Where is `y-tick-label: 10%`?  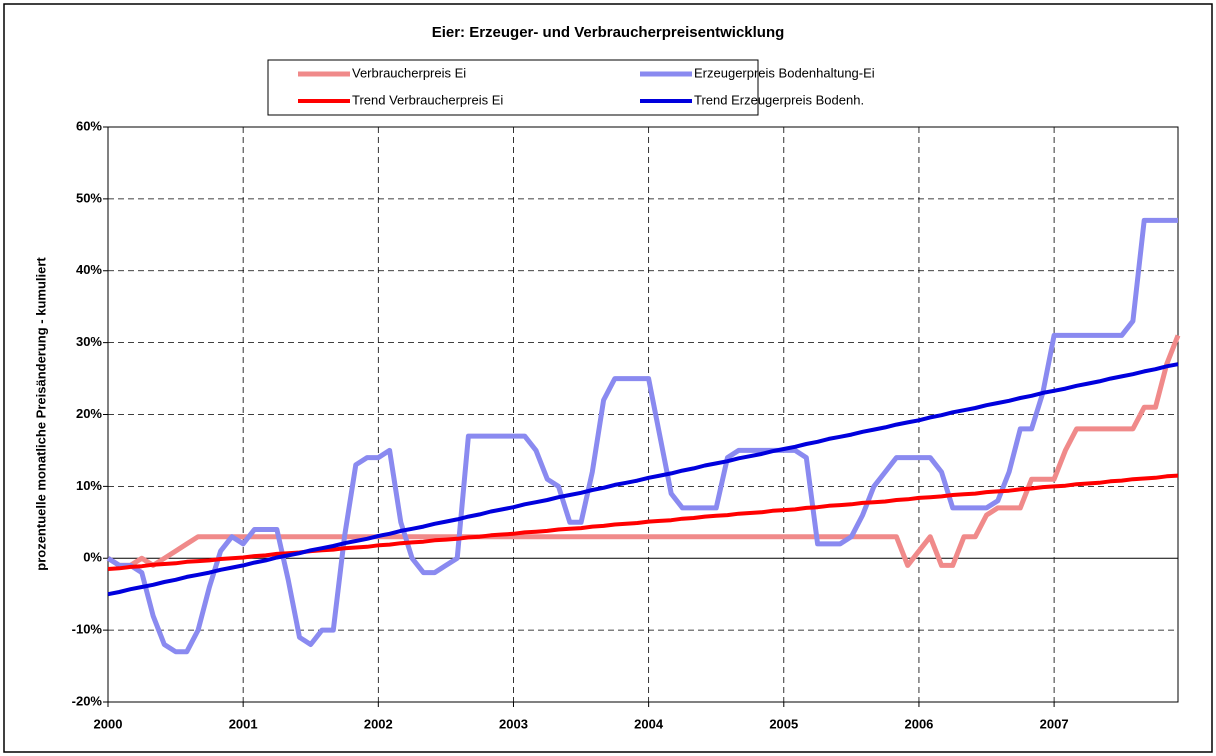
y-tick-label: 10% is located at coordinates (89, 485).